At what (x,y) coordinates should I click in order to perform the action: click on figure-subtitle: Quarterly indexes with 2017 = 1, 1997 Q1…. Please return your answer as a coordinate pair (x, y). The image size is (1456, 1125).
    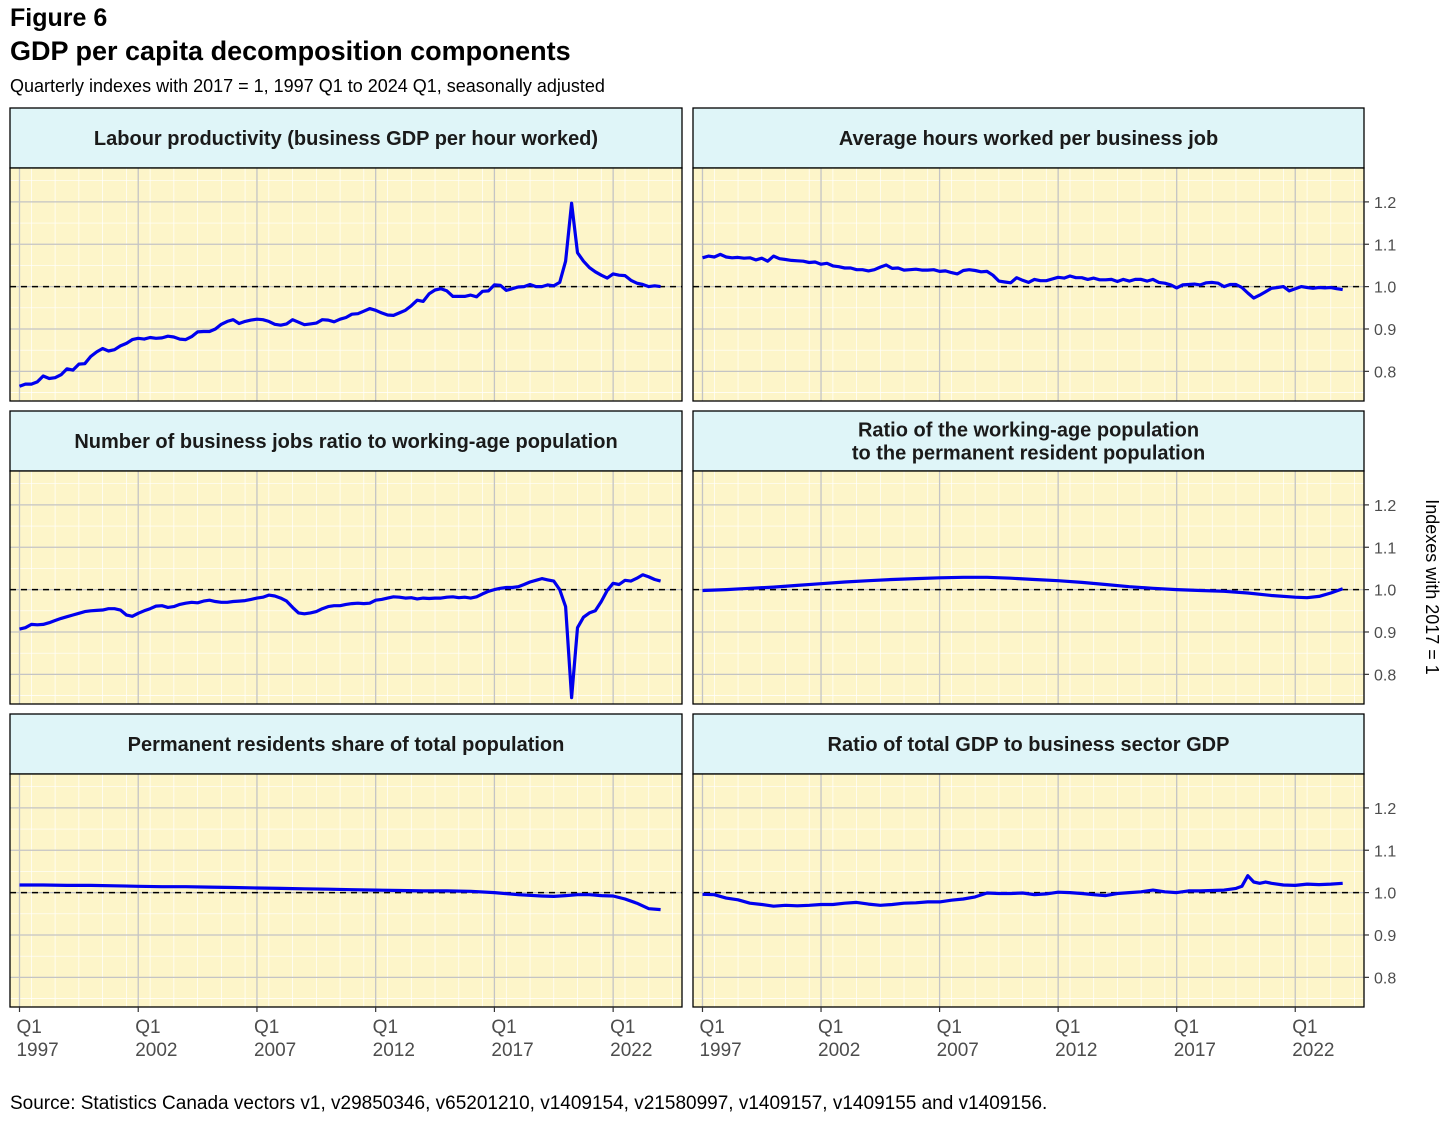
    Looking at the image, I should click on (307, 86).